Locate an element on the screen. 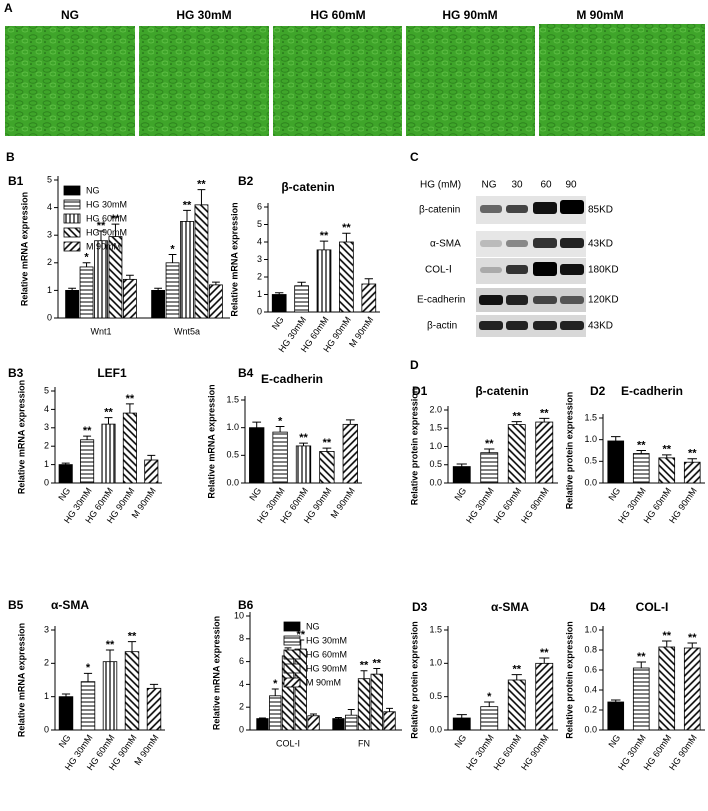 The height and width of the screenshot is (811, 708). x-tick-label: NG is located at coordinates (614, 741).